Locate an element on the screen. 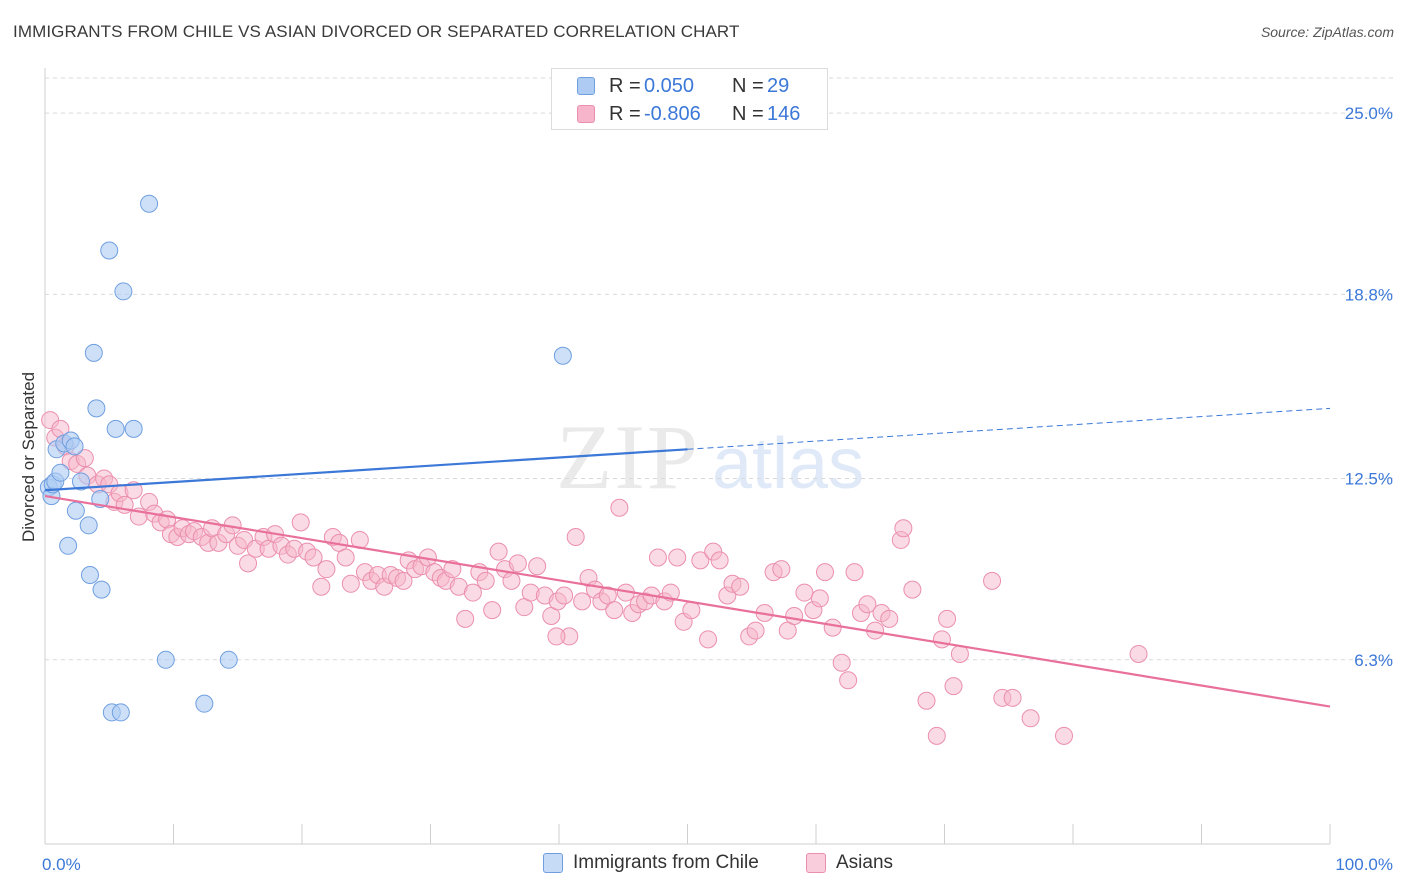 Image resolution: width=1406 pixels, height=892 pixels. legend-n-value: 146 is located at coordinates (784, 114).